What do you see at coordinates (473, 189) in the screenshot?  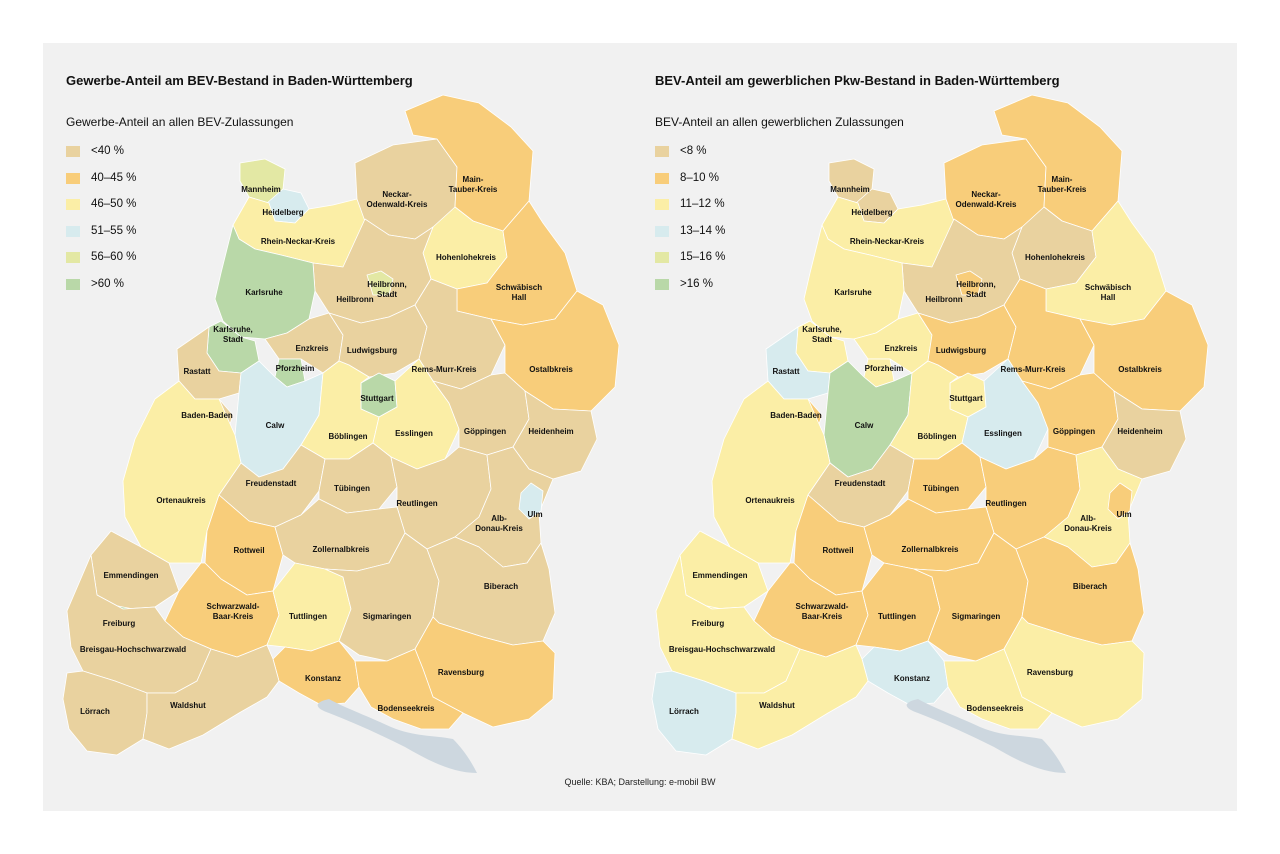 I see `district-label-main-tauber-kreis: Tauber-Kreis` at bounding box center [473, 189].